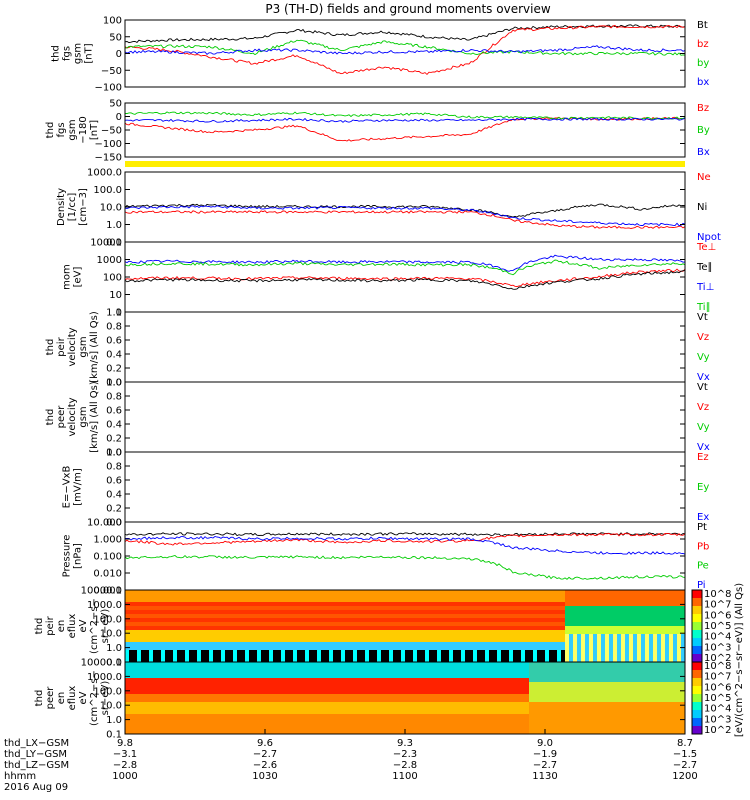  I want to click on y-tick-label: 1000, so click(109, 260).